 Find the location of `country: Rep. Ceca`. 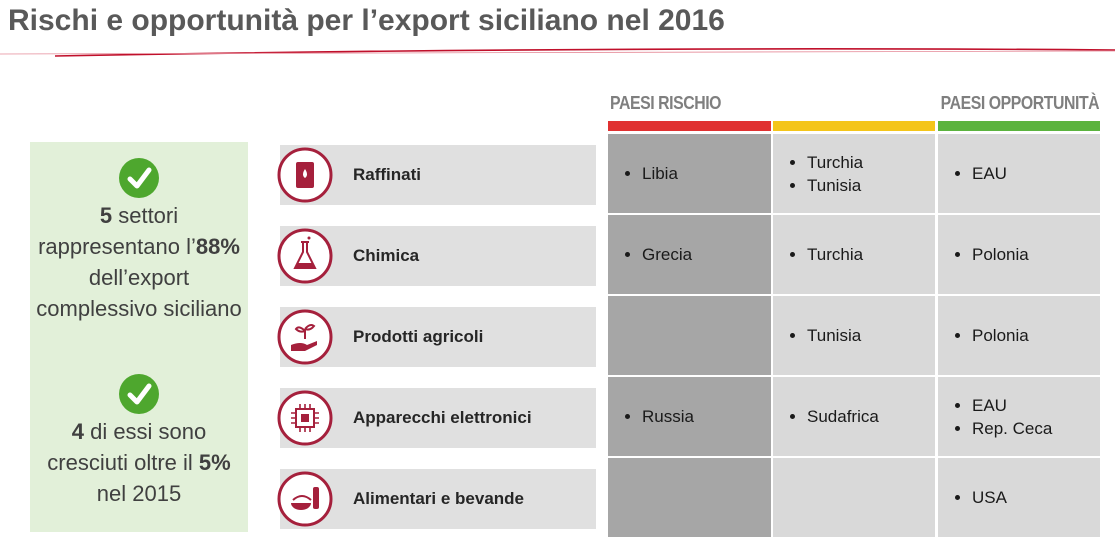

country: Rep. Ceca is located at coordinates (1012, 428).